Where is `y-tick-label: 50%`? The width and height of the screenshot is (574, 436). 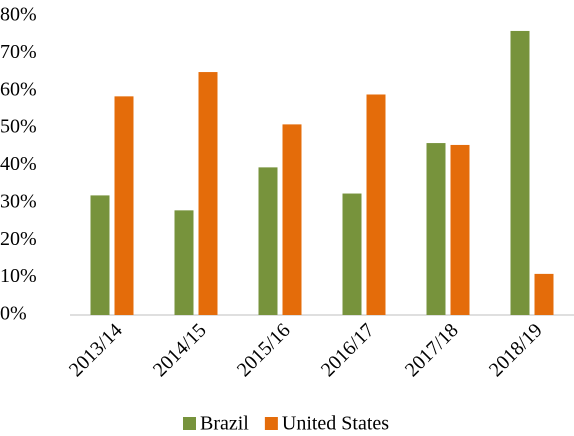
y-tick-label: 50% is located at coordinates (18, 127).